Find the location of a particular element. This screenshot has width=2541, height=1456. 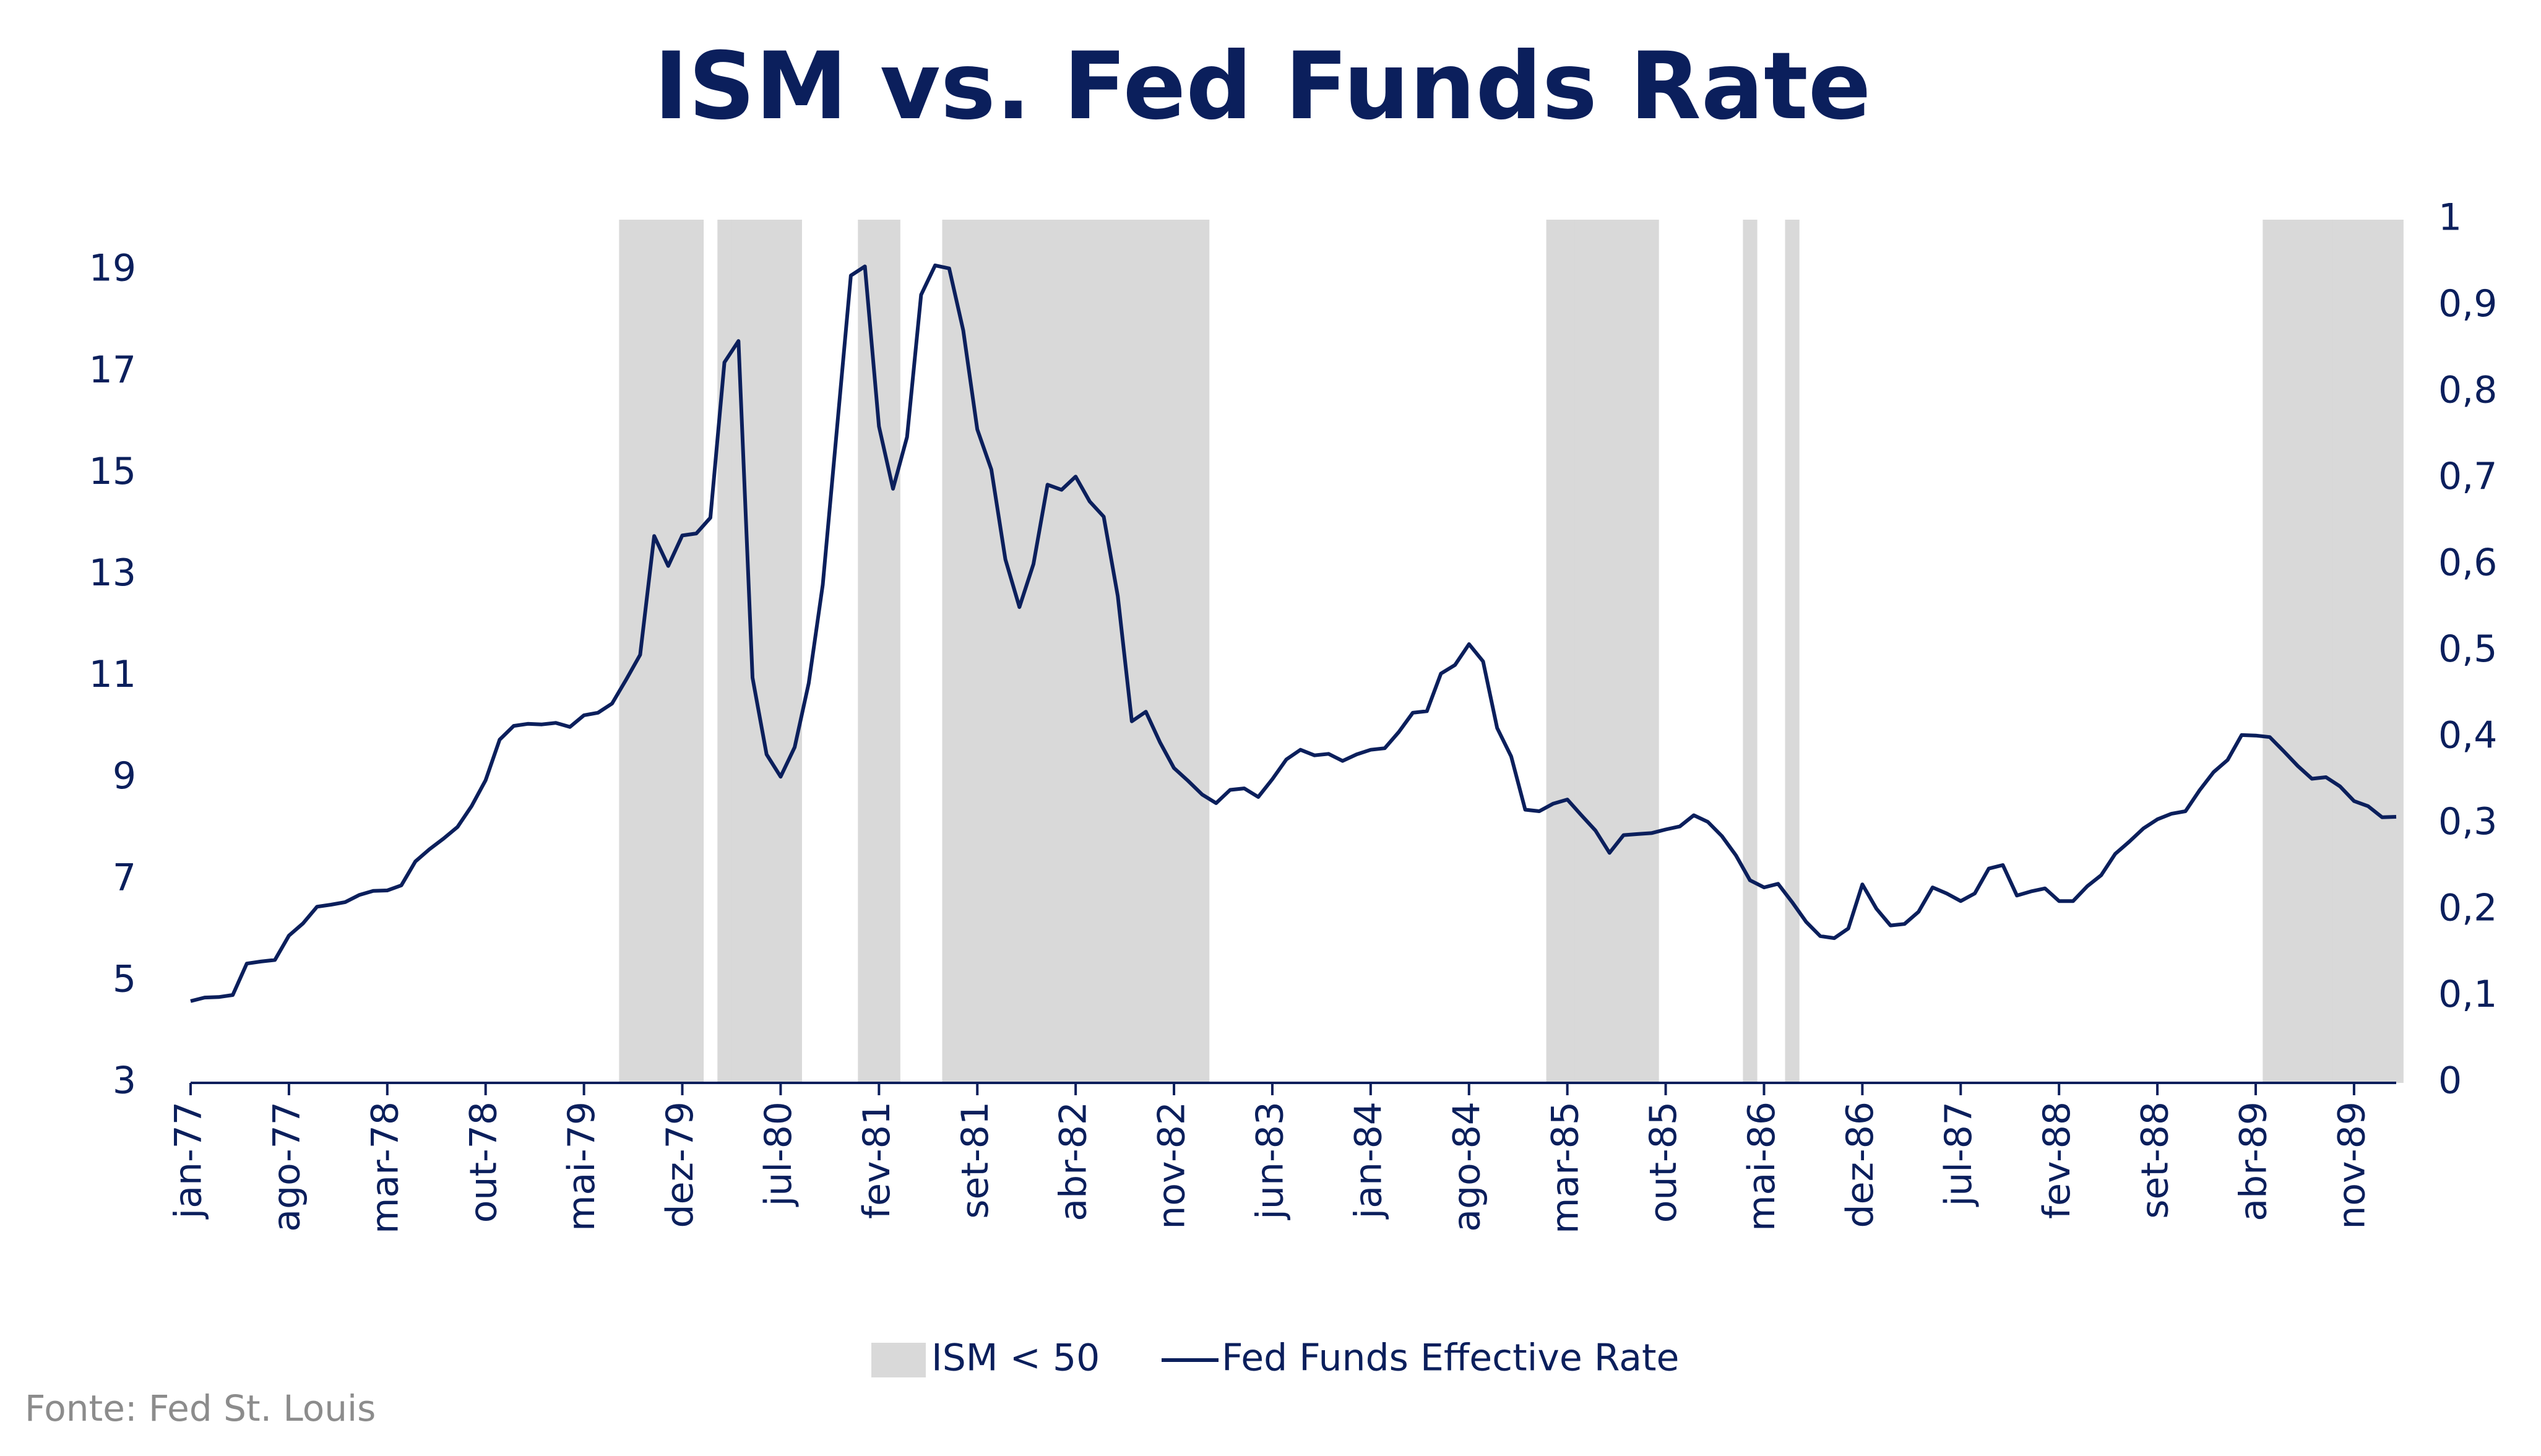

y2-tick-label: 0,5 is located at coordinates (2467, 649).